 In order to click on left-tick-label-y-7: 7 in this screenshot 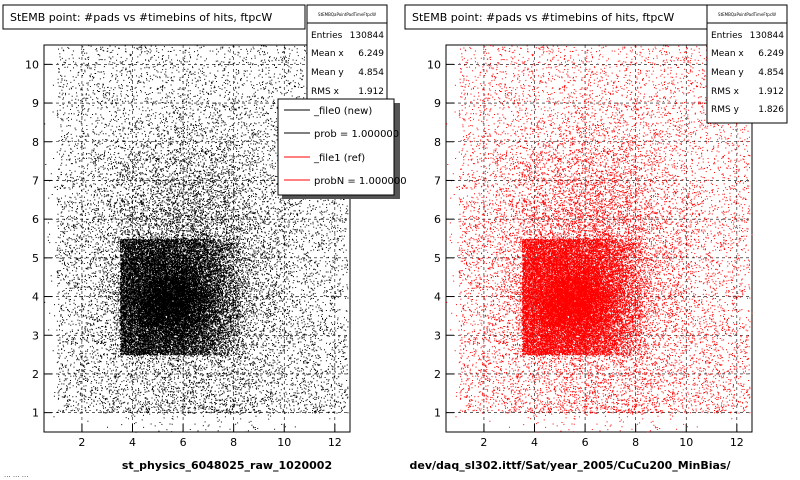, I will do `click(35, 180)`.